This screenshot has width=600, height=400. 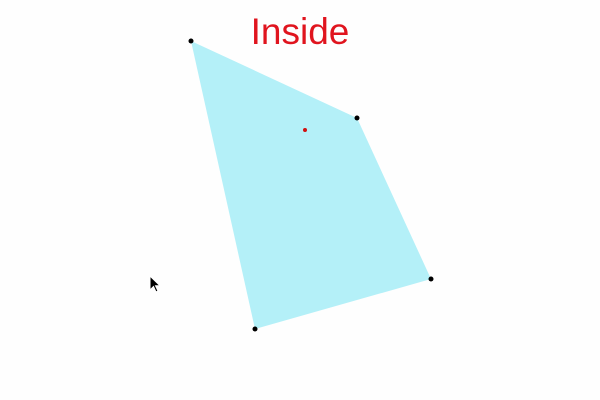 I want to click on mouse-pointer-icon, so click(x=155, y=283).